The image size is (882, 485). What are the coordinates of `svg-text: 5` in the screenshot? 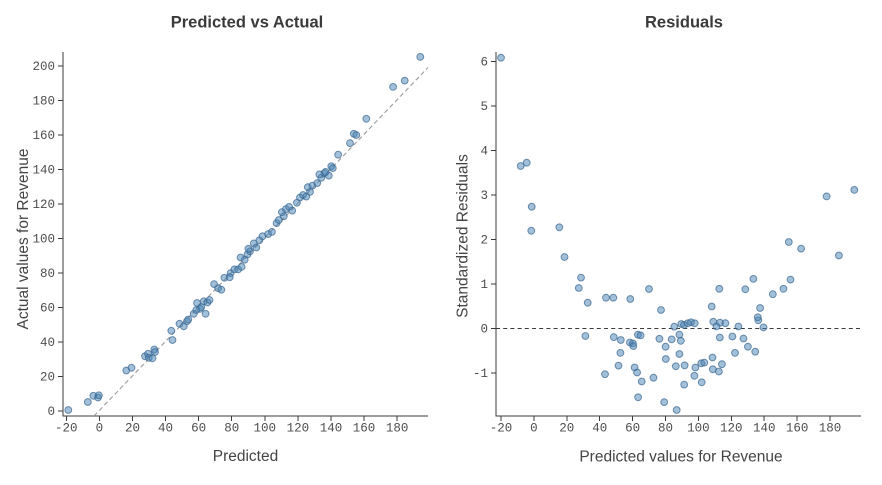 It's located at (484, 107).